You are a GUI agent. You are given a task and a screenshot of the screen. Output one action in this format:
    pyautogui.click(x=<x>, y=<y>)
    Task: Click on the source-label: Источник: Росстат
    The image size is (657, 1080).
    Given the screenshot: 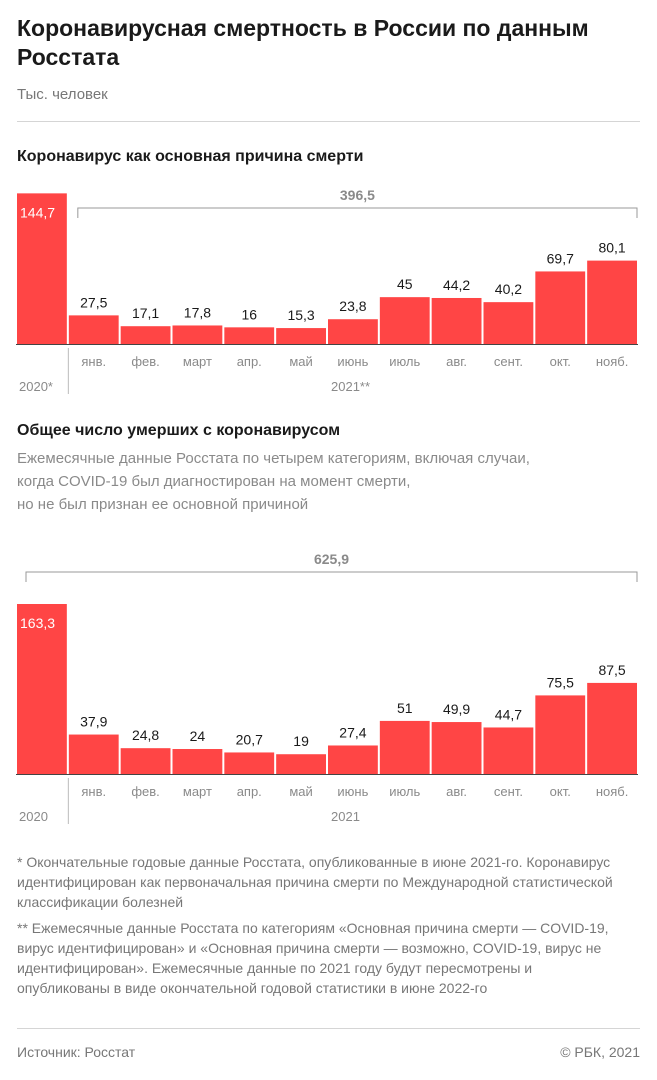 What is the action you would take?
    pyautogui.click(x=76, y=1052)
    